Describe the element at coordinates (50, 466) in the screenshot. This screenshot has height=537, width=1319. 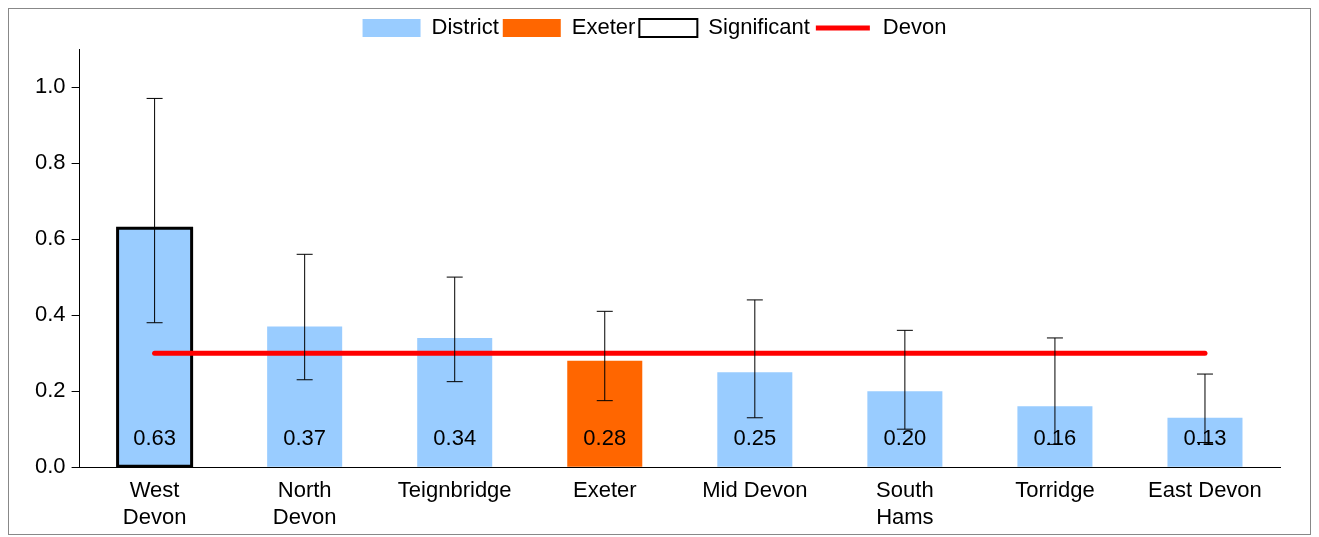
I see `y-tick-label: 0.0` at that location.